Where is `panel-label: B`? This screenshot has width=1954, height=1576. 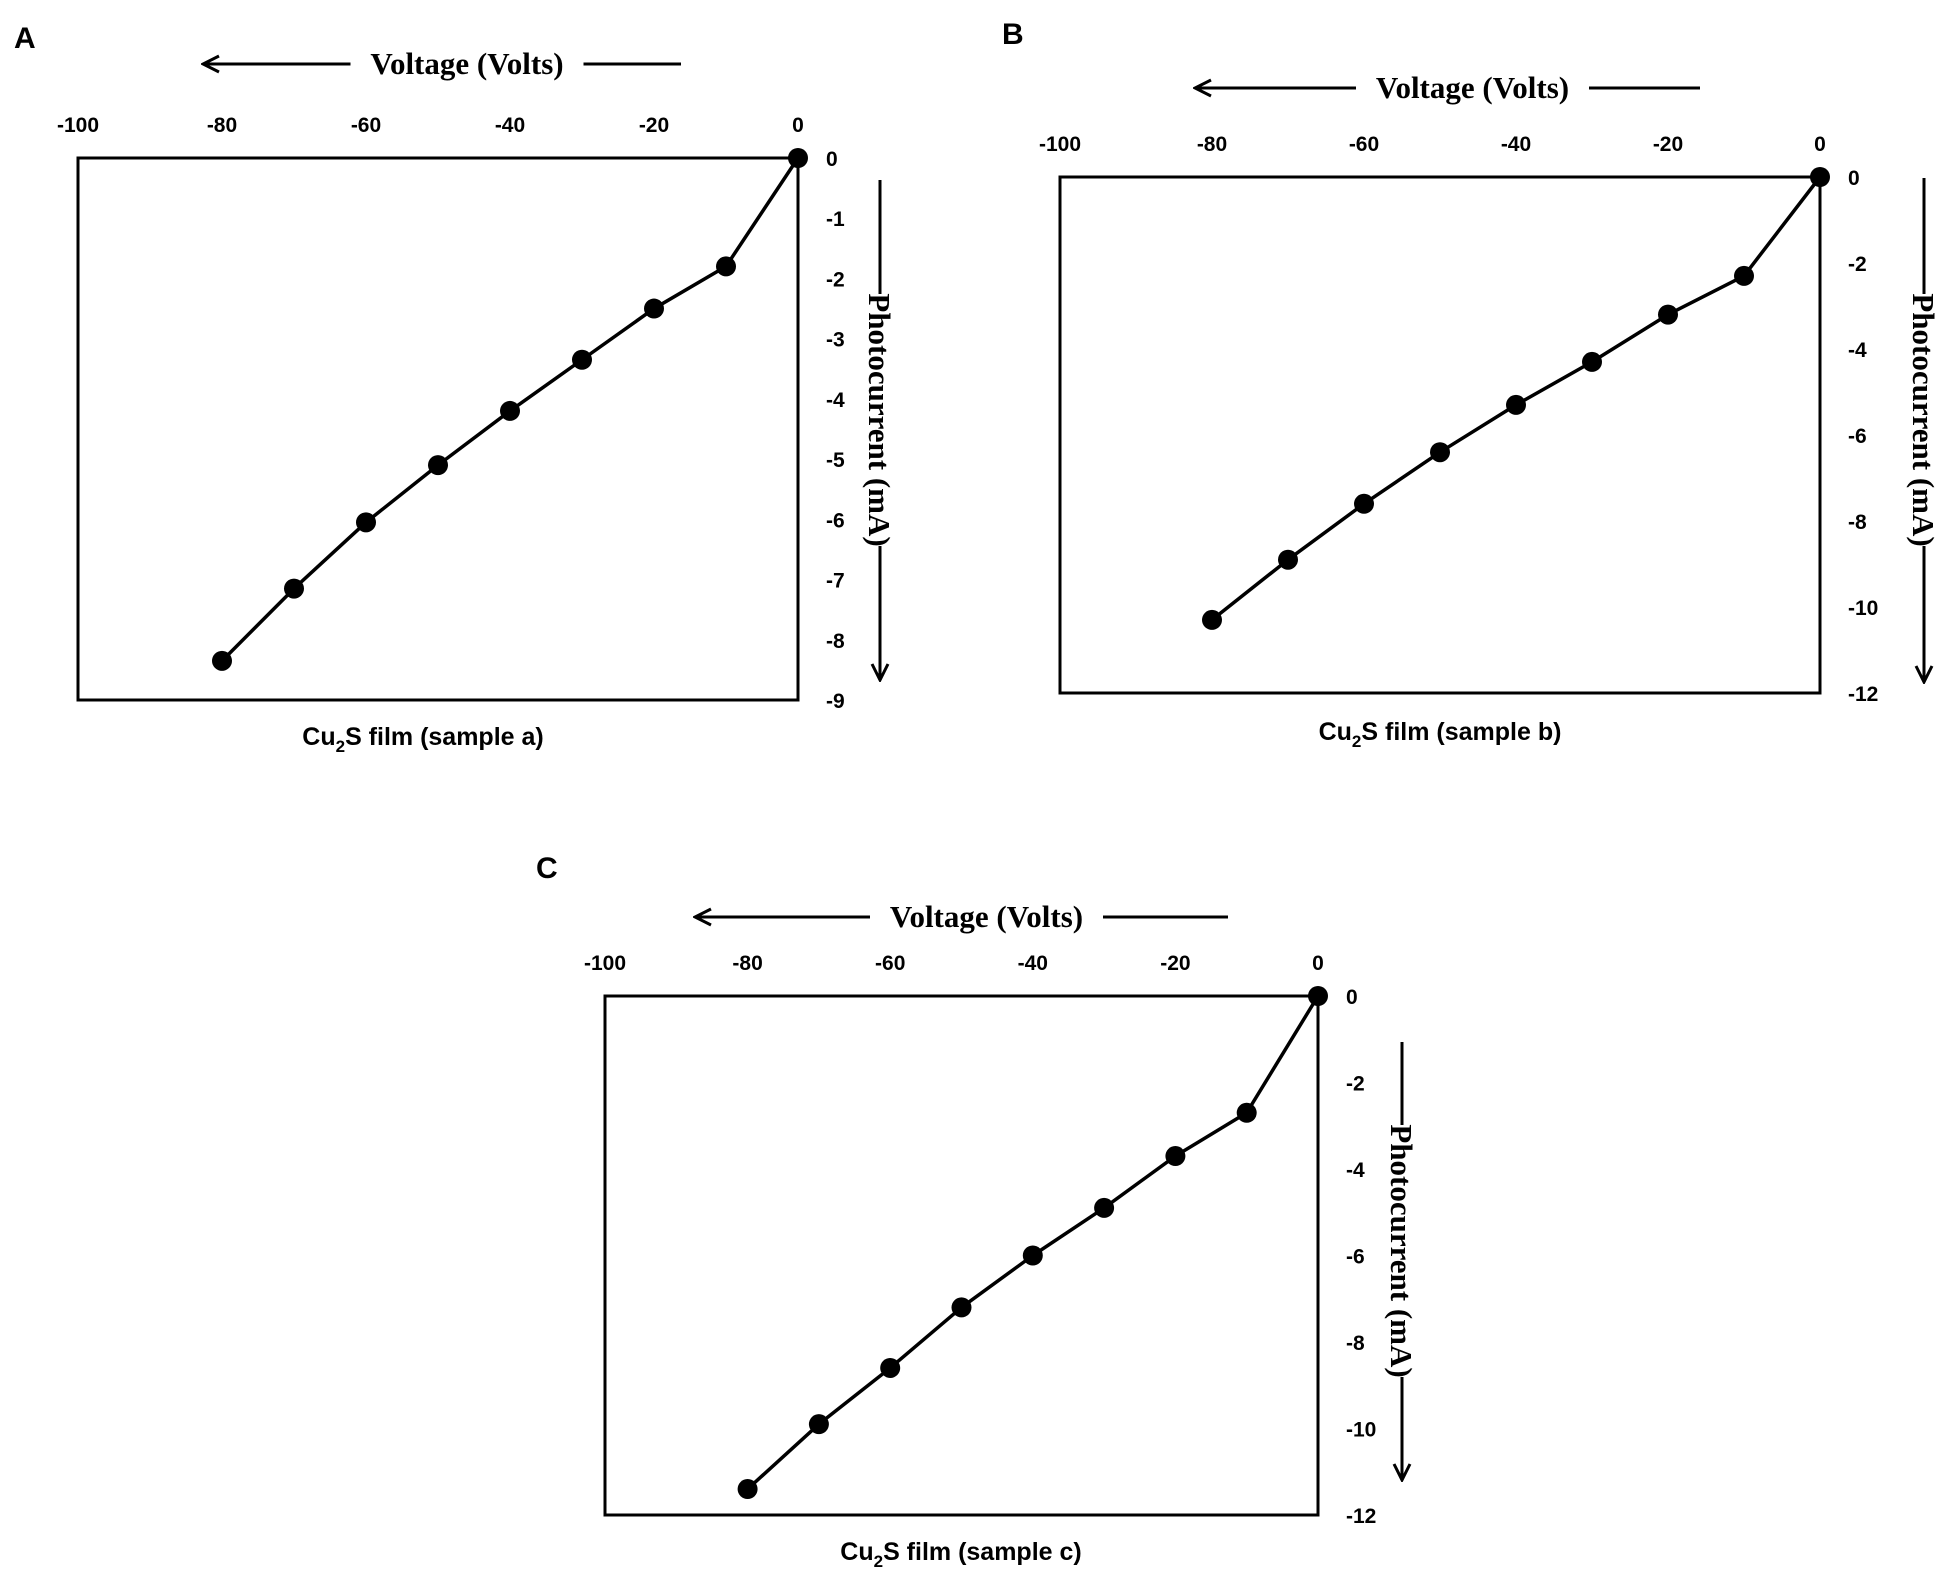 panel-label: B is located at coordinates (1013, 34).